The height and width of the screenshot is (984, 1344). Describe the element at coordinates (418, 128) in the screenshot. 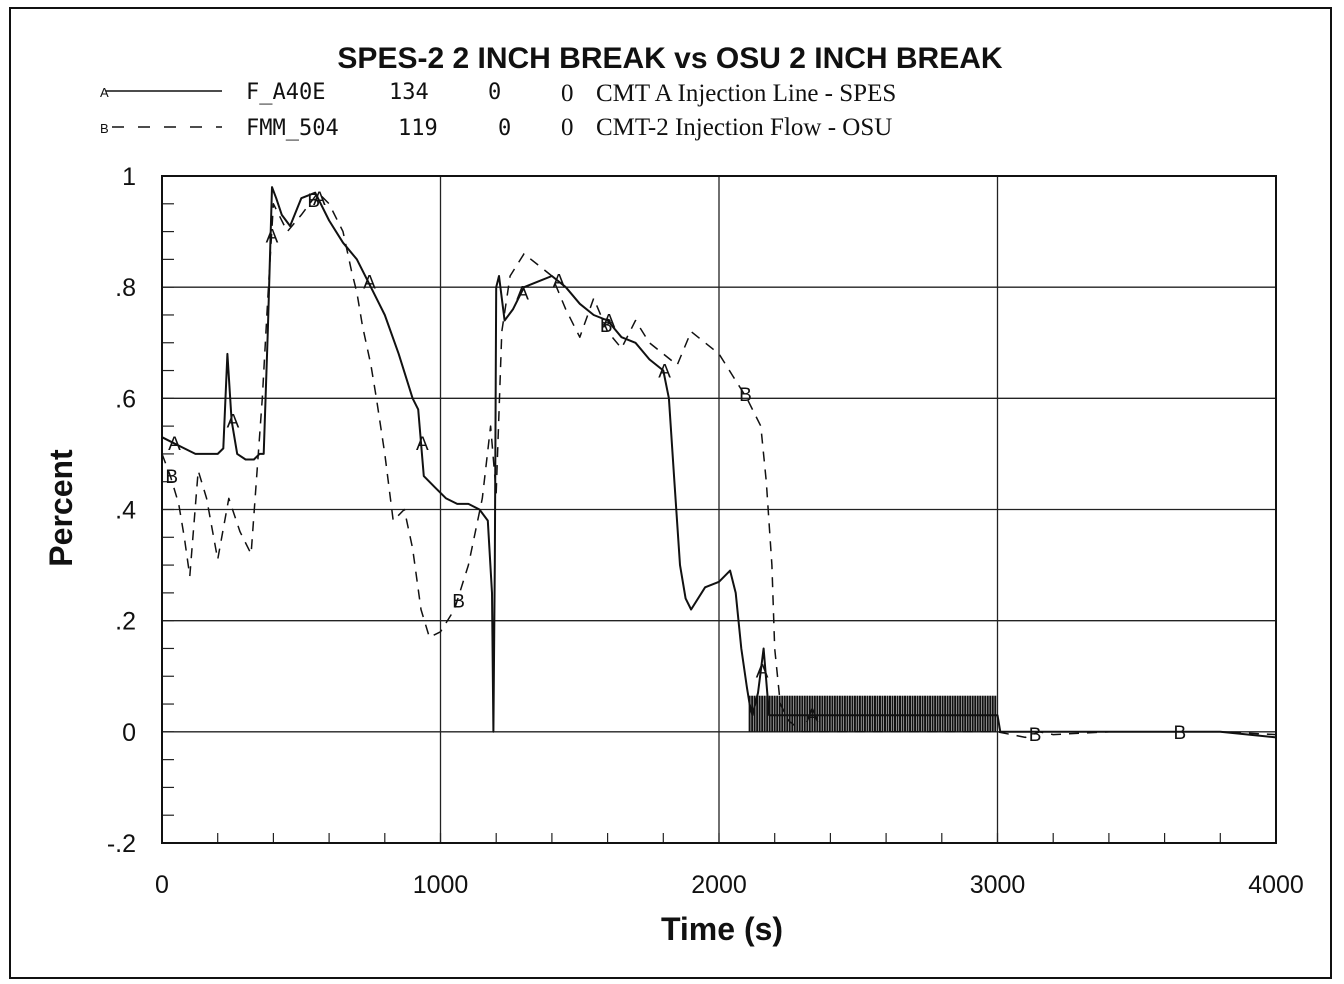

I see `legend-n-b: 119` at that location.